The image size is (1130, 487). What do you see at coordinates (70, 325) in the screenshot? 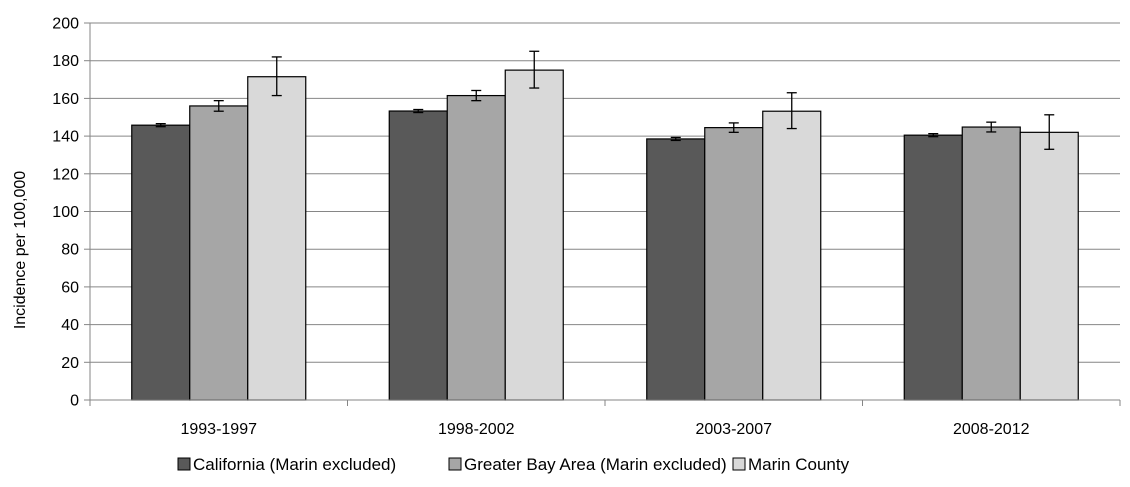
I see `y-tick-label: 40` at bounding box center [70, 325].